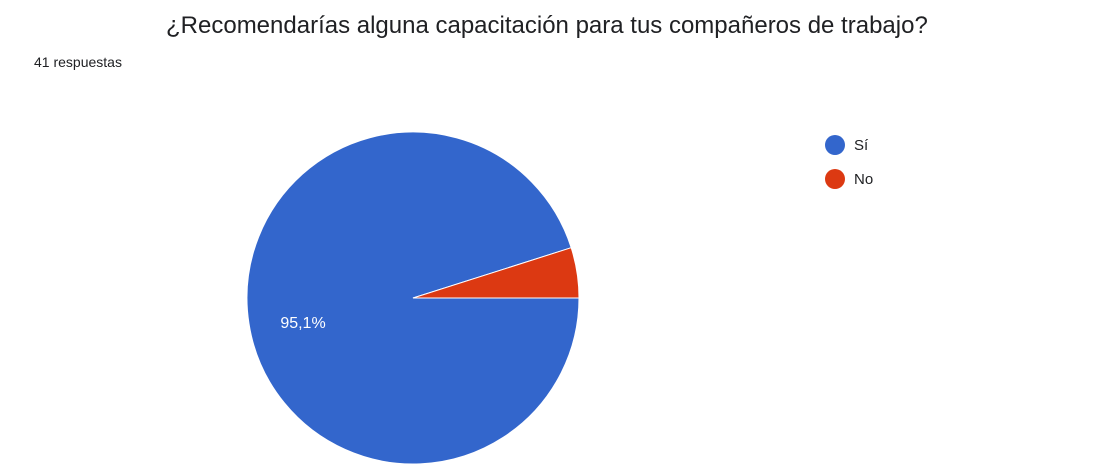  I want to click on legend-item-si: Sí, so click(846, 145).